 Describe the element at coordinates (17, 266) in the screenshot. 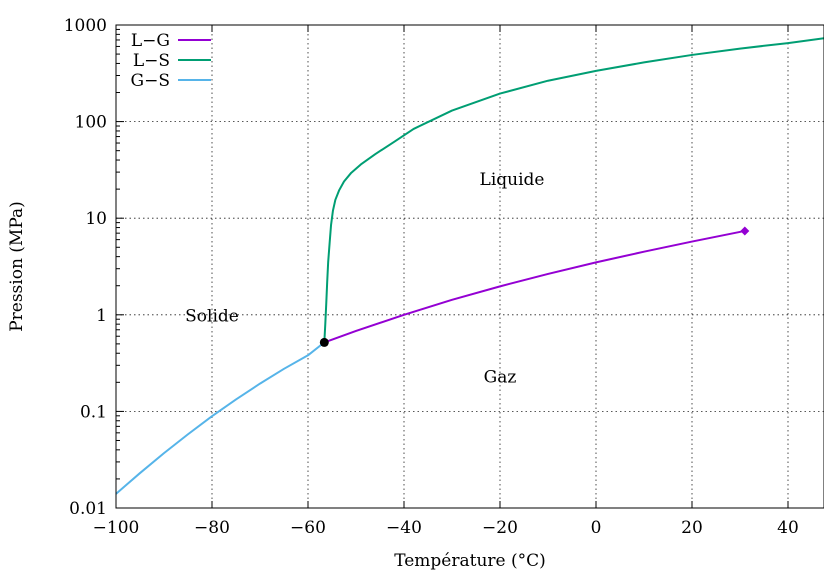

I see `y-axis-title: Pression (MPa)` at that location.